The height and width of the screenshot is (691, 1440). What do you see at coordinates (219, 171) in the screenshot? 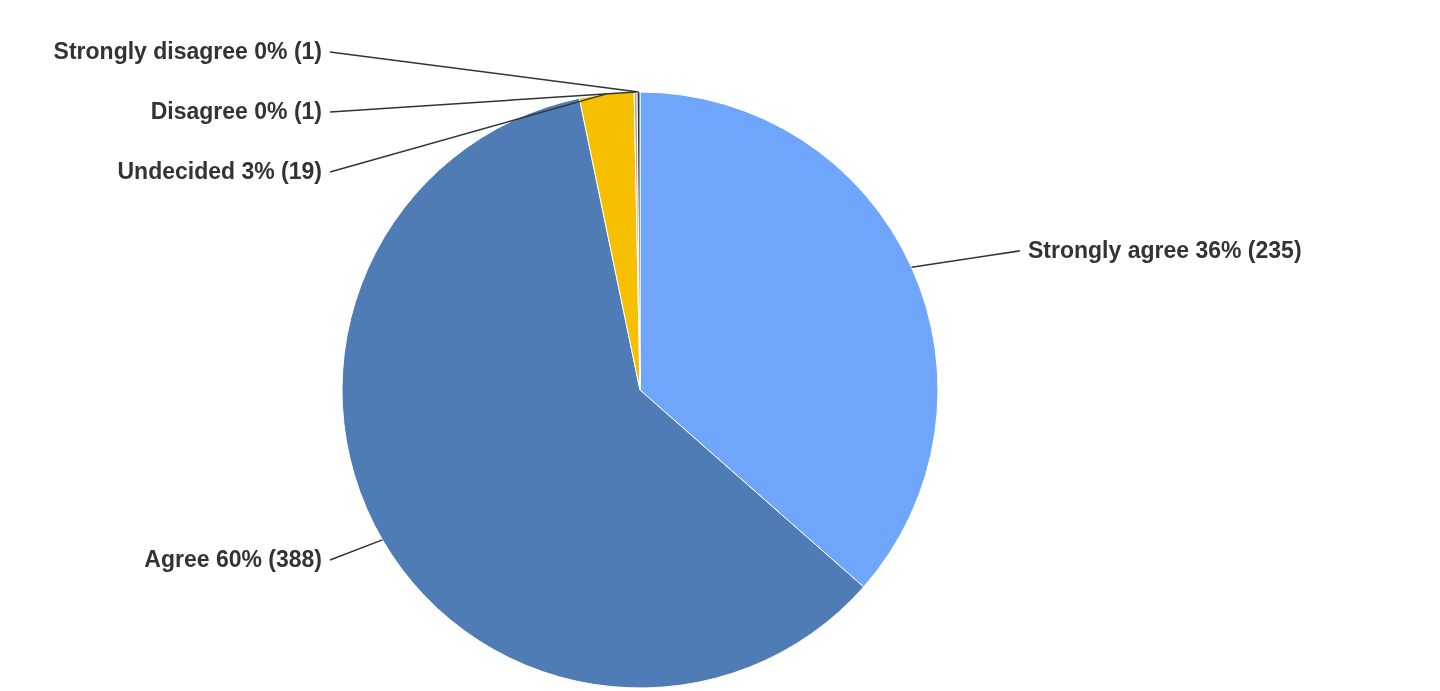
I see `slice-label: Undecided 3% (19)` at bounding box center [219, 171].